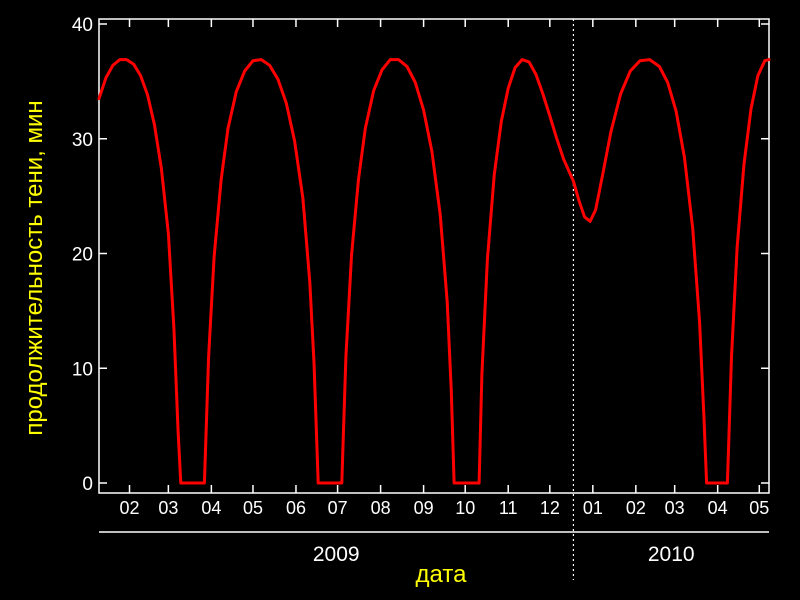 The width and height of the screenshot is (800, 600). I want to click on y-tick-label: 10, so click(82, 369).